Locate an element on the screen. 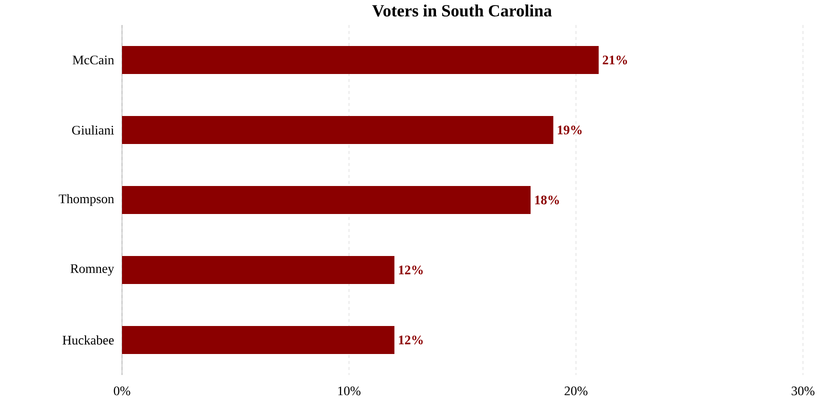 The width and height of the screenshot is (825, 415). data-label: 21% is located at coordinates (615, 60).